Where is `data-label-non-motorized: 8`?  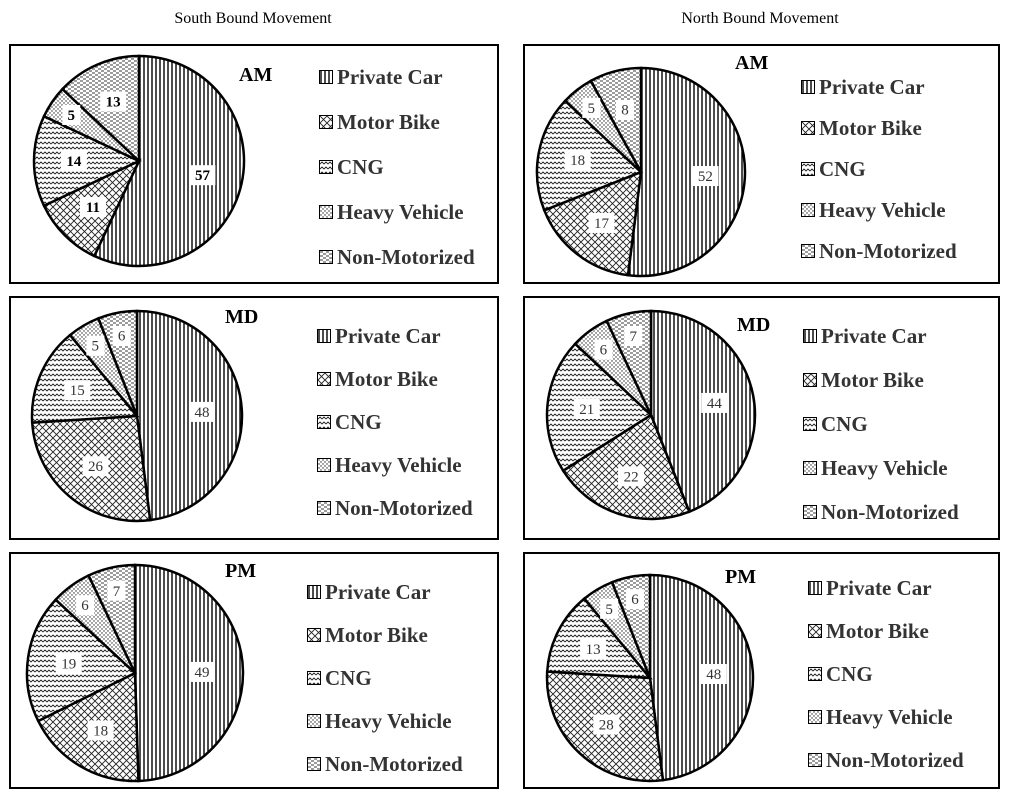 data-label-non-motorized: 8 is located at coordinates (624, 109).